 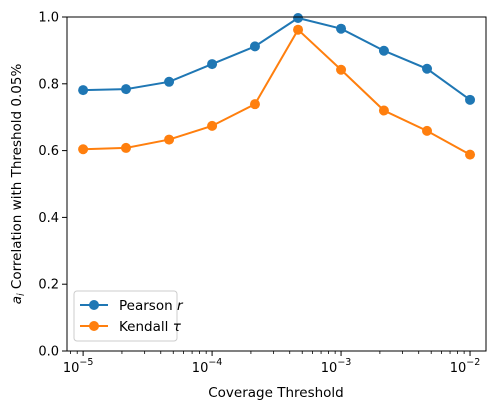 I want to click on legend: Pearson r Kendall τ, so click(x=128, y=316).